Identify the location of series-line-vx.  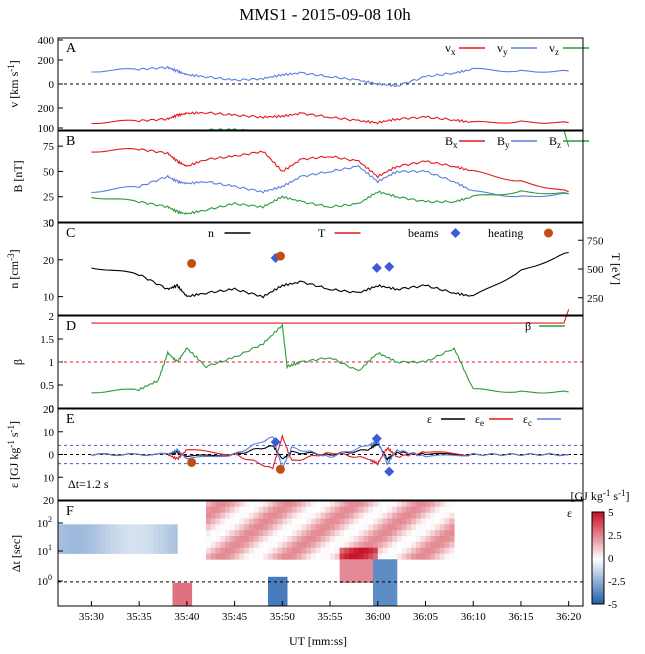
(330, 118).